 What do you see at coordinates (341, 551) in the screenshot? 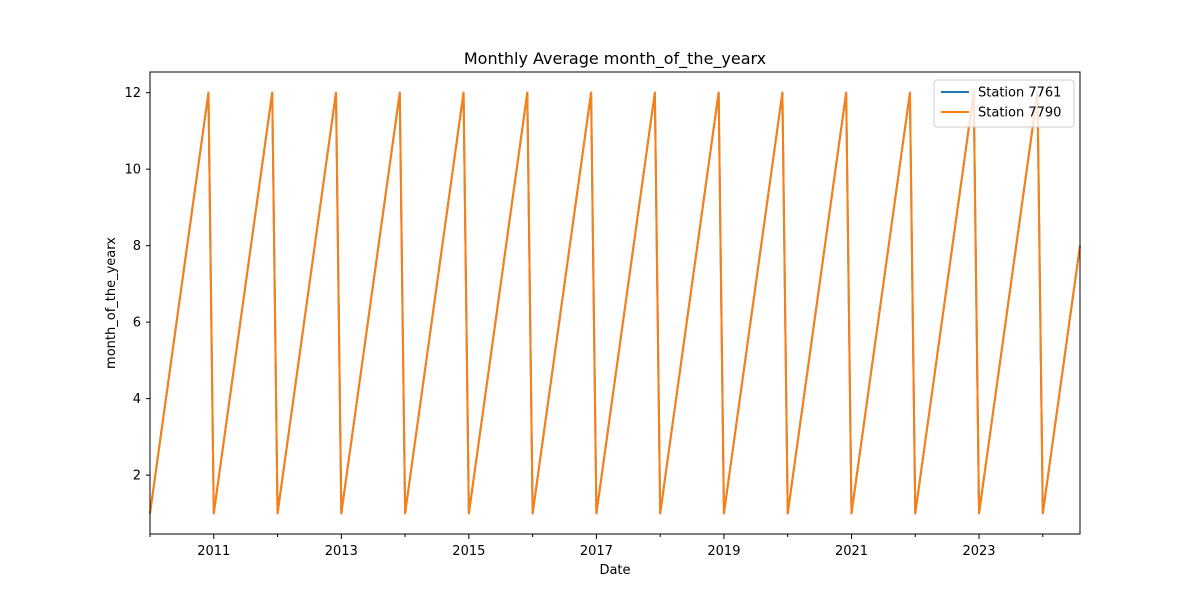
I see `x-tick-label: 2013` at bounding box center [341, 551].